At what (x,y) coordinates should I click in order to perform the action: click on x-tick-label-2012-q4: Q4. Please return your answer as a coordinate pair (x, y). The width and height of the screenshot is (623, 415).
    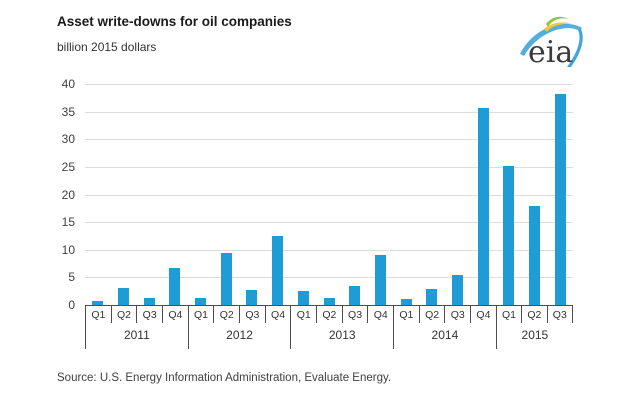
    Looking at the image, I should click on (278, 315).